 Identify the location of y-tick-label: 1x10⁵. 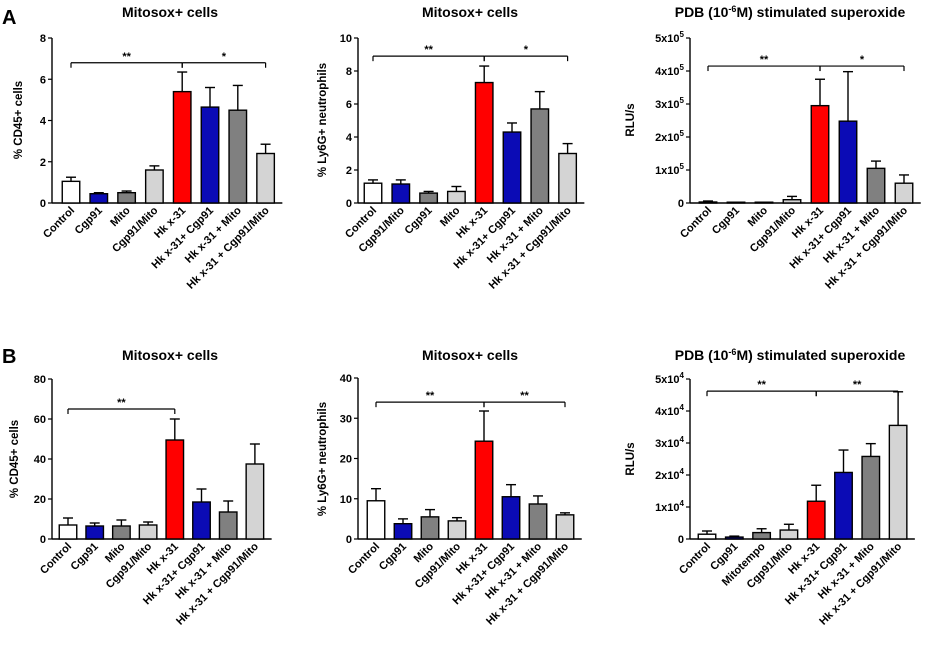
(669, 169).